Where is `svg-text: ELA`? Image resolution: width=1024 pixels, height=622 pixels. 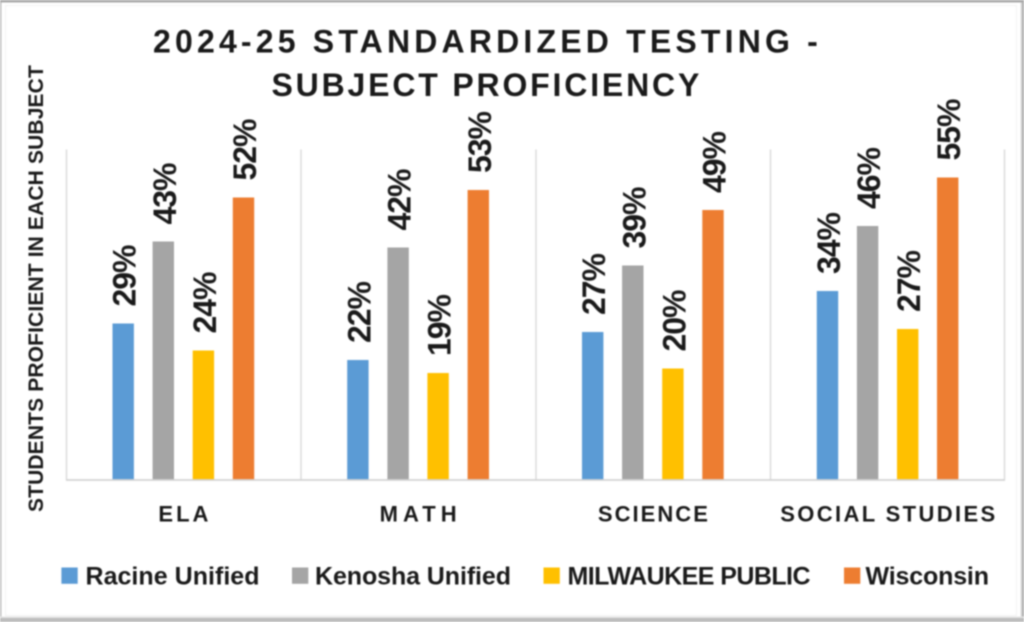
svg-text: ELA is located at coordinates (183, 514).